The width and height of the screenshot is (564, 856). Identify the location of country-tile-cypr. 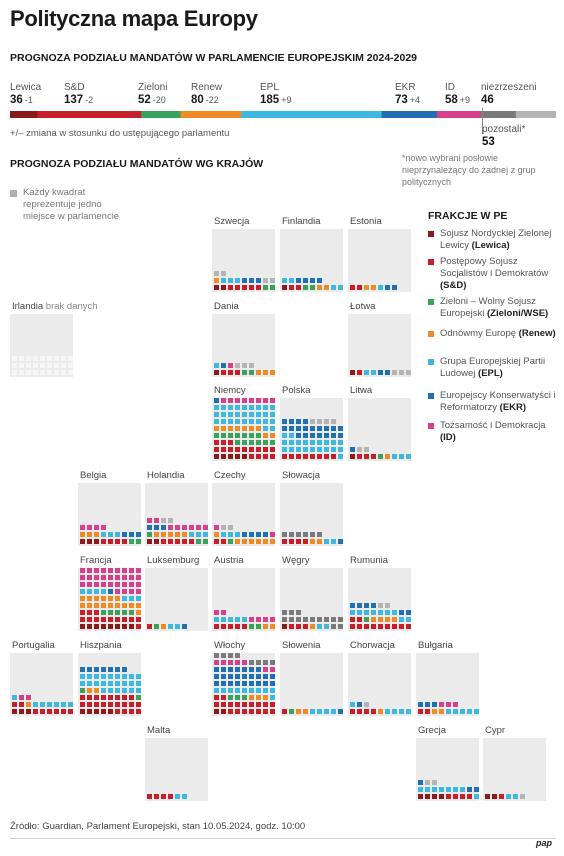
(514, 769).